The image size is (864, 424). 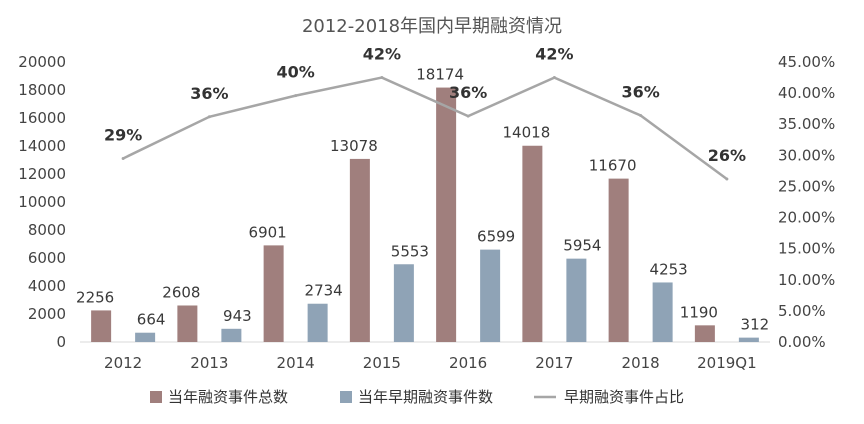 I want to click on bar-value-label: 943, so click(x=237, y=316).